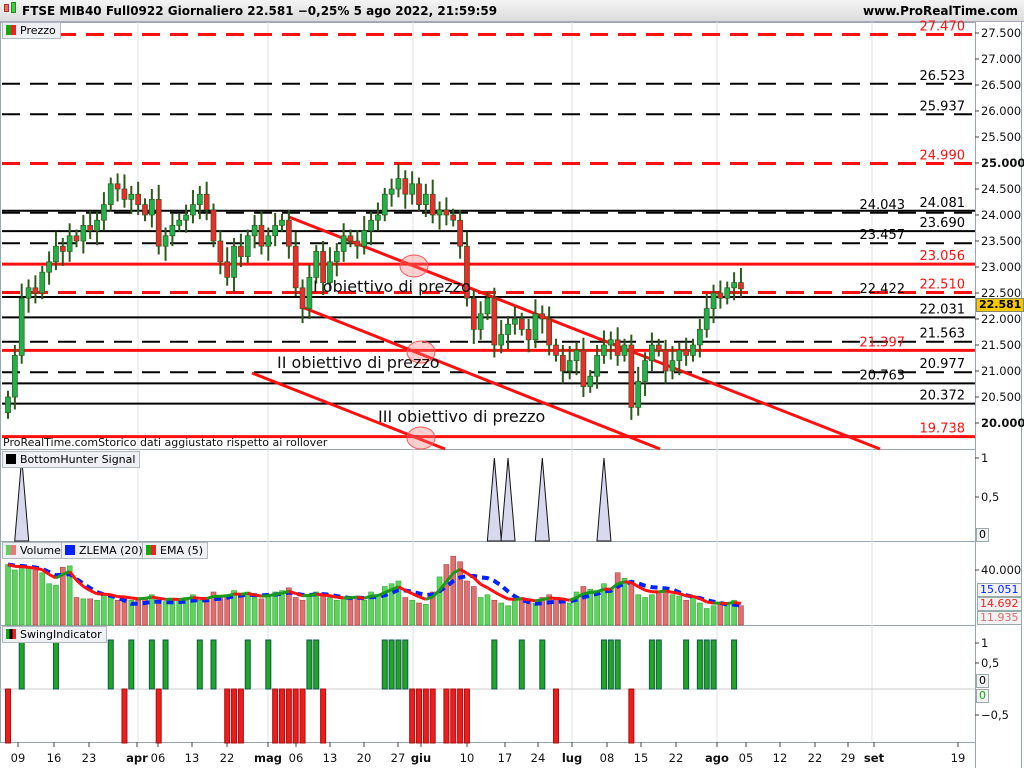 The image size is (1024, 768). What do you see at coordinates (1001, 85) in the screenshot?
I see `price-tick-label: 26.500` at bounding box center [1001, 85].